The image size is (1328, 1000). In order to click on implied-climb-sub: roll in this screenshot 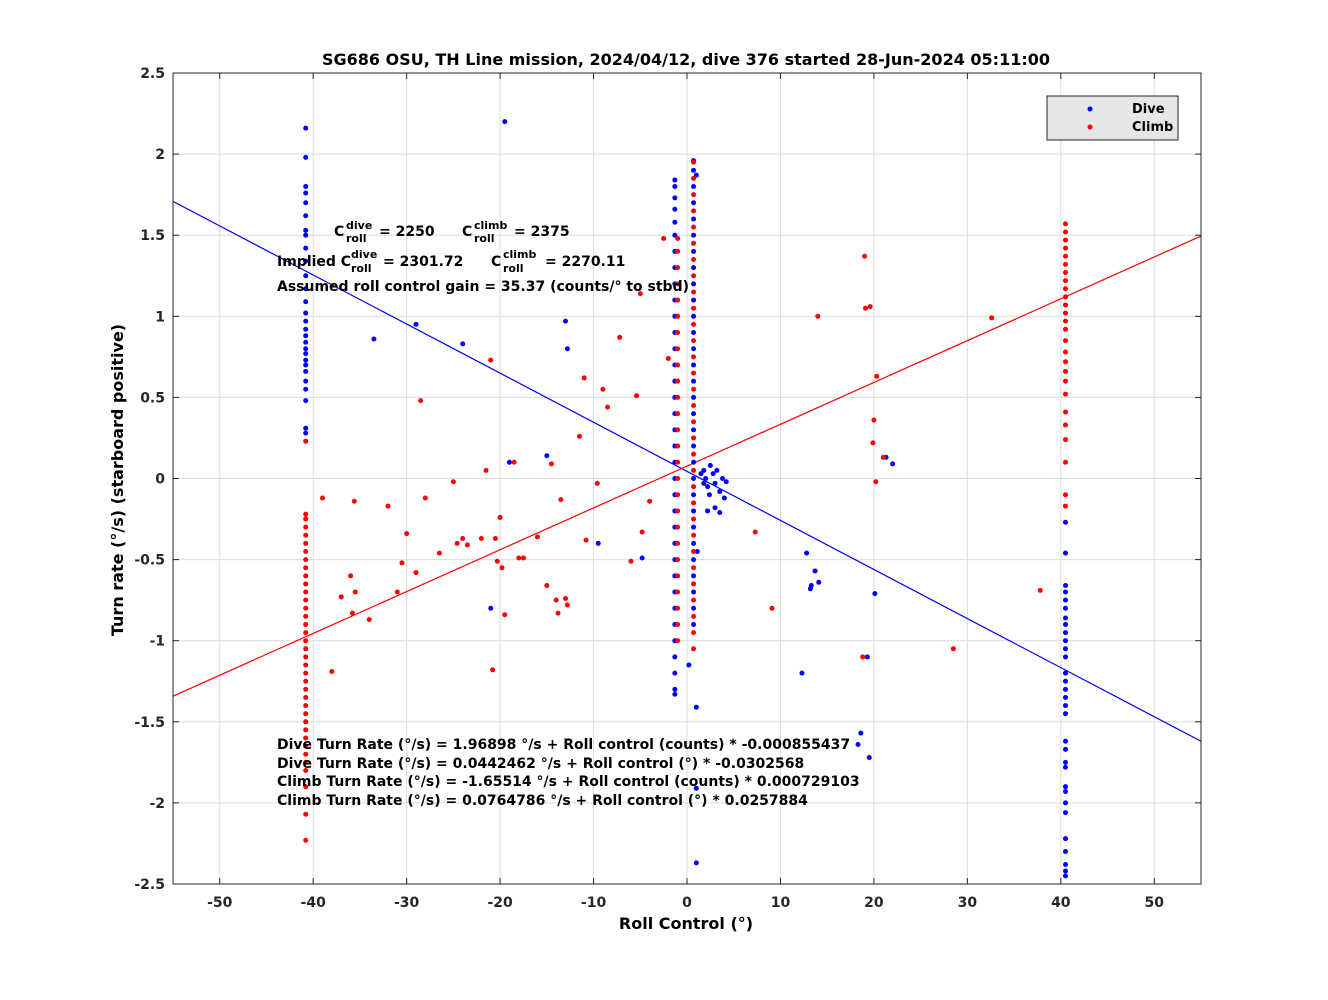, I will do `click(513, 268)`.